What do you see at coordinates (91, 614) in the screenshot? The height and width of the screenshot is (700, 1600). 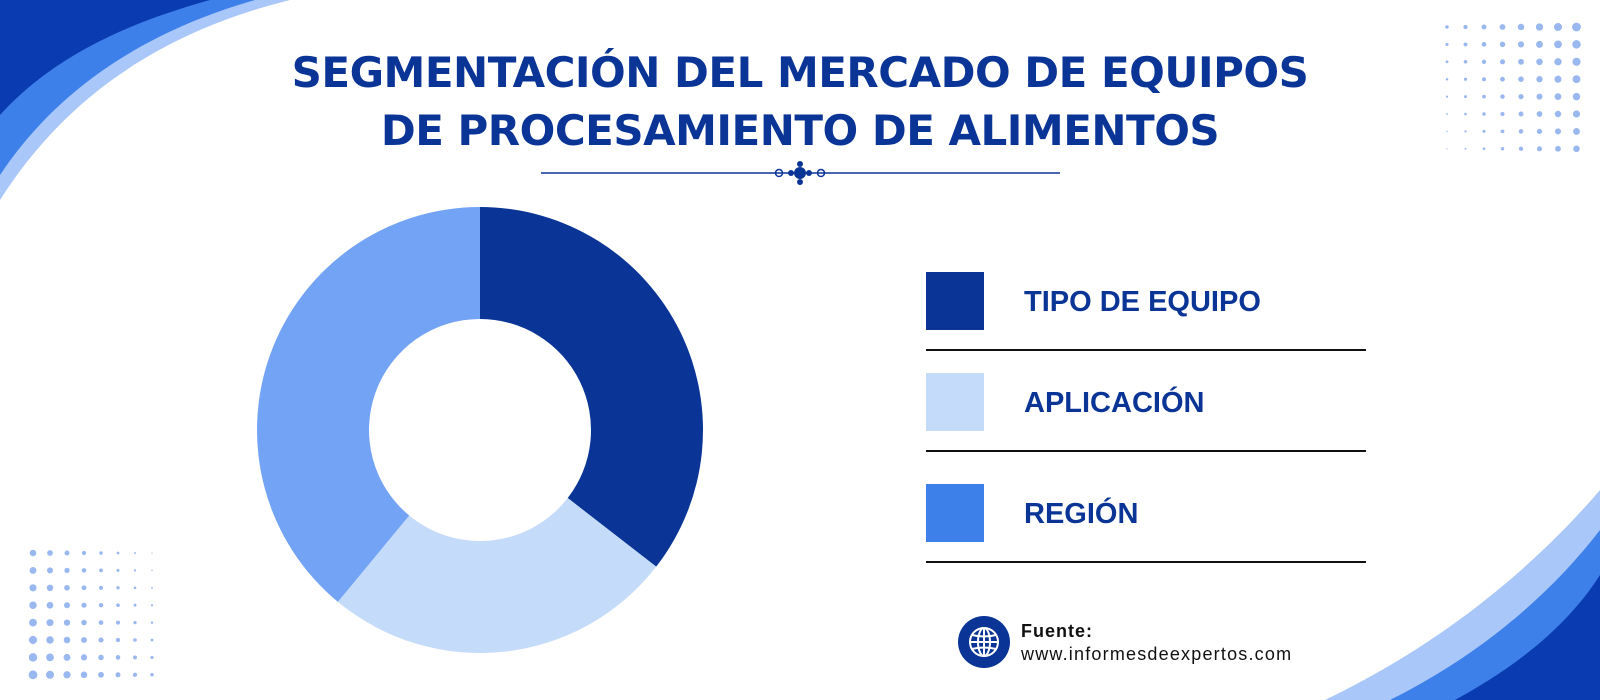 I see `dot-pattern-bottom-left` at bounding box center [91, 614].